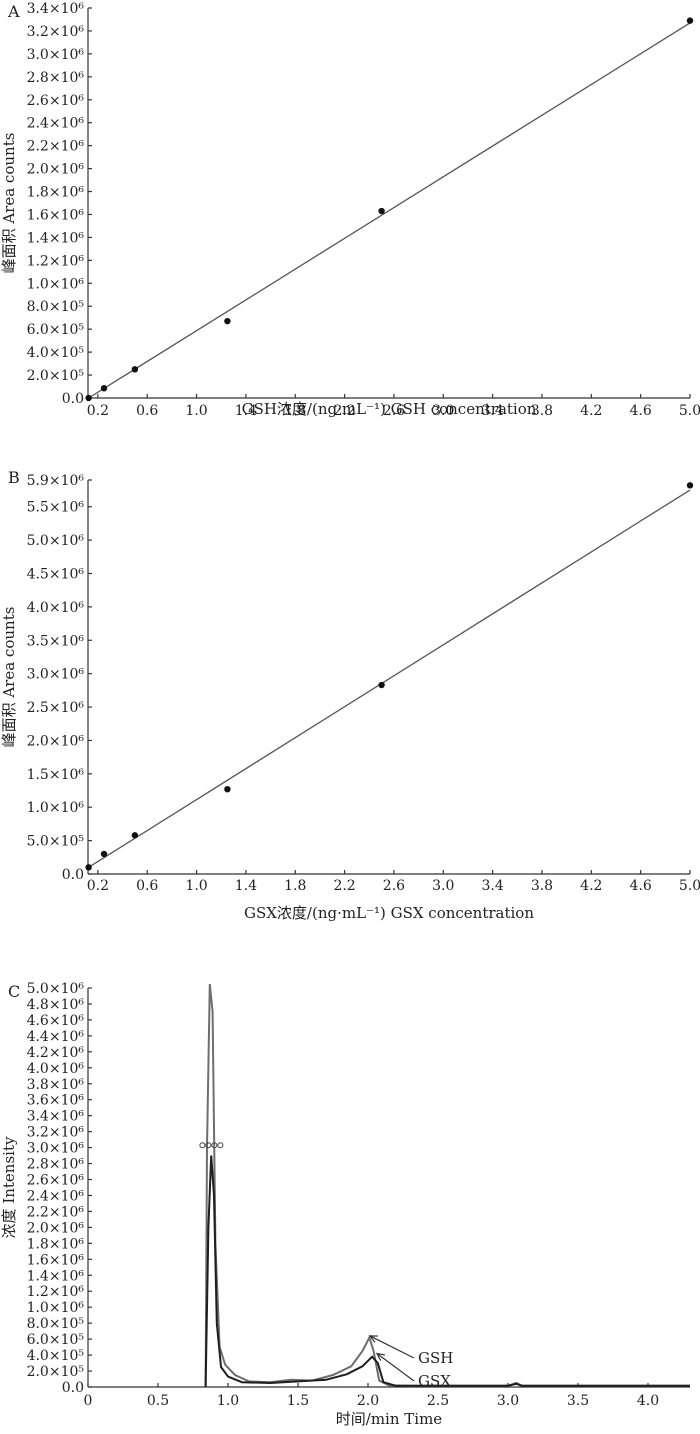 The width and height of the screenshot is (700, 1434). I want to click on x-axis-label: GSH浓度/(ng·mL⁻¹) GSH concentration, so click(389, 409).